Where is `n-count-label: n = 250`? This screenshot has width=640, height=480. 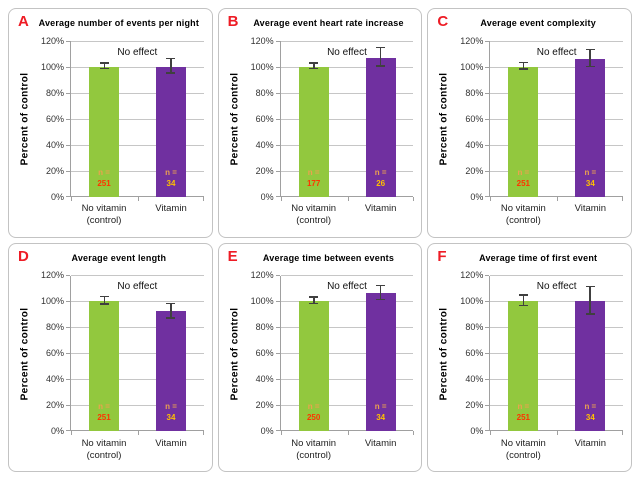
n-count-label: n = 250 is located at coordinates (314, 412).